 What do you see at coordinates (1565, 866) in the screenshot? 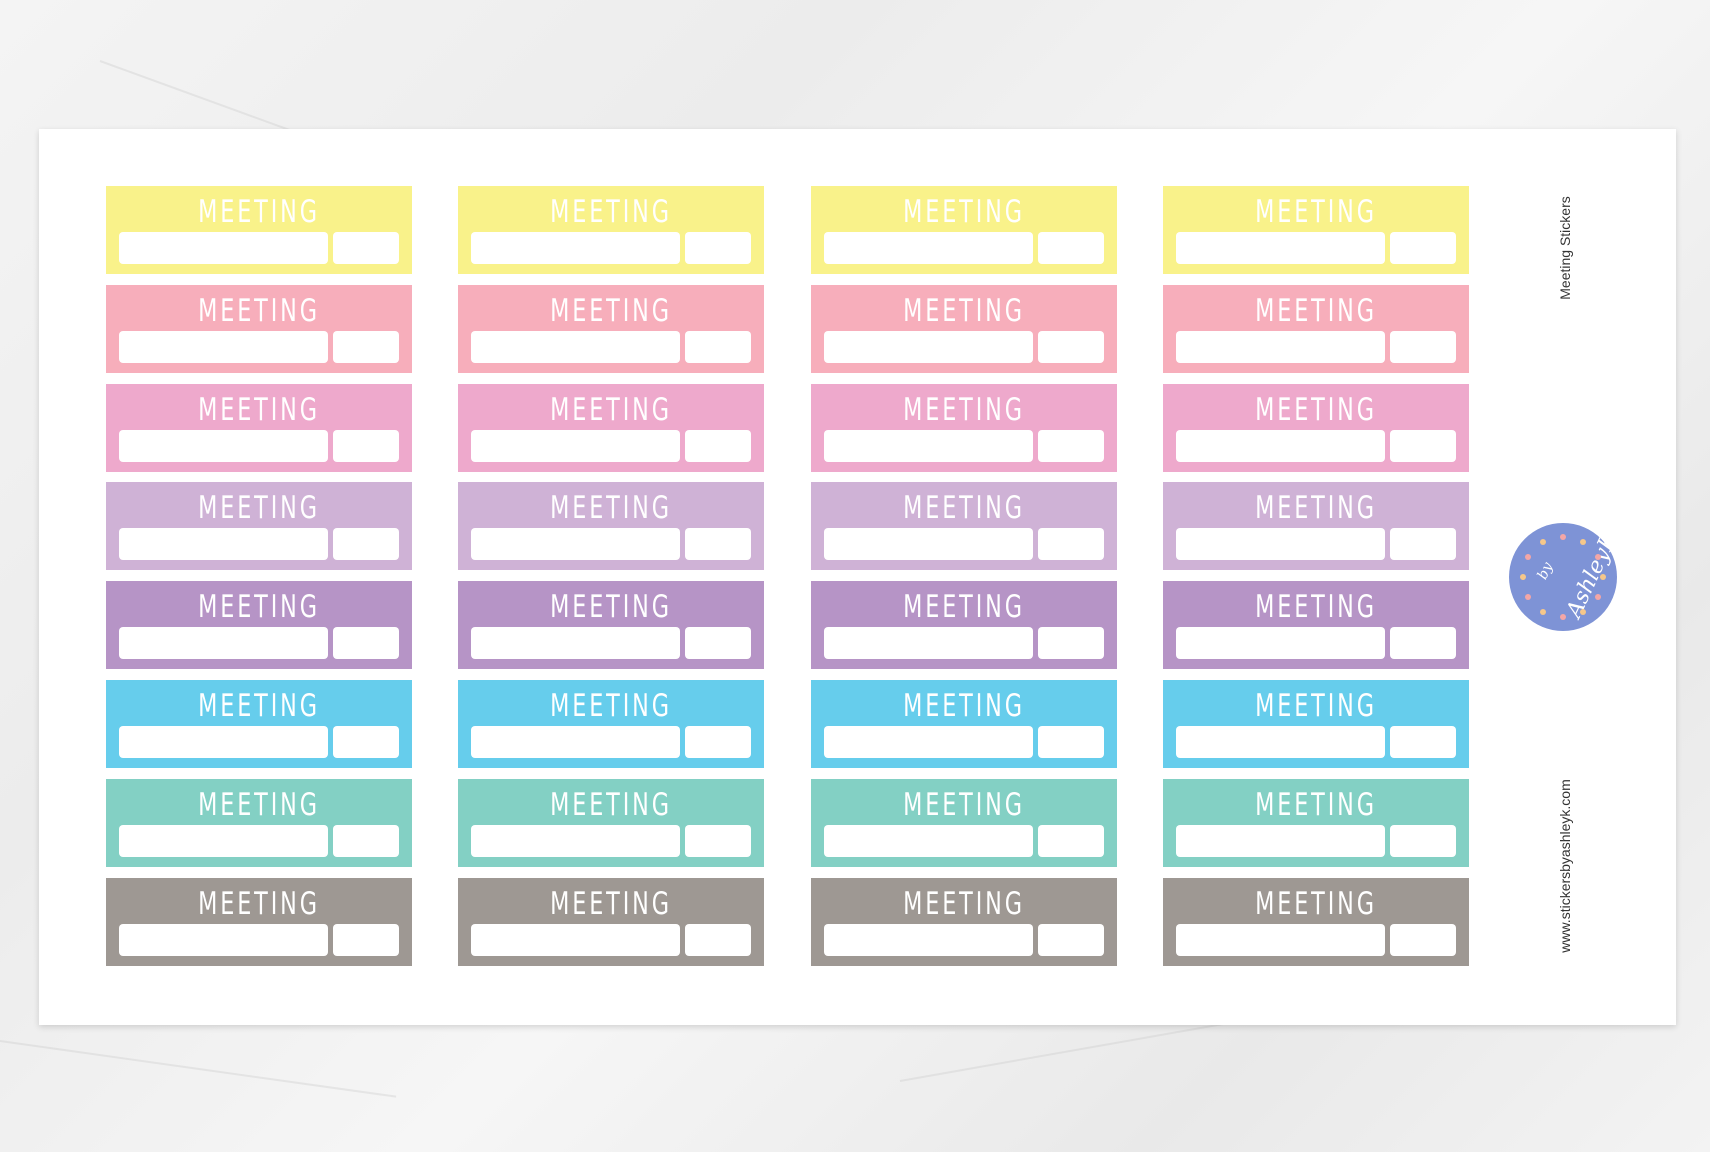
I see `website-text: www.stickersbyashleyk.com` at bounding box center [1565, 866].